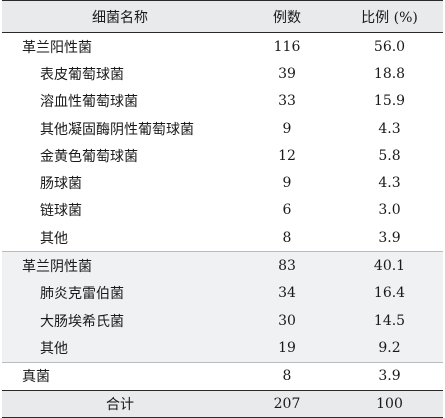  Describe the element at coordinates (120, 265) in the screenshot. I see `row-name: 革兰阴性菌` at that location.